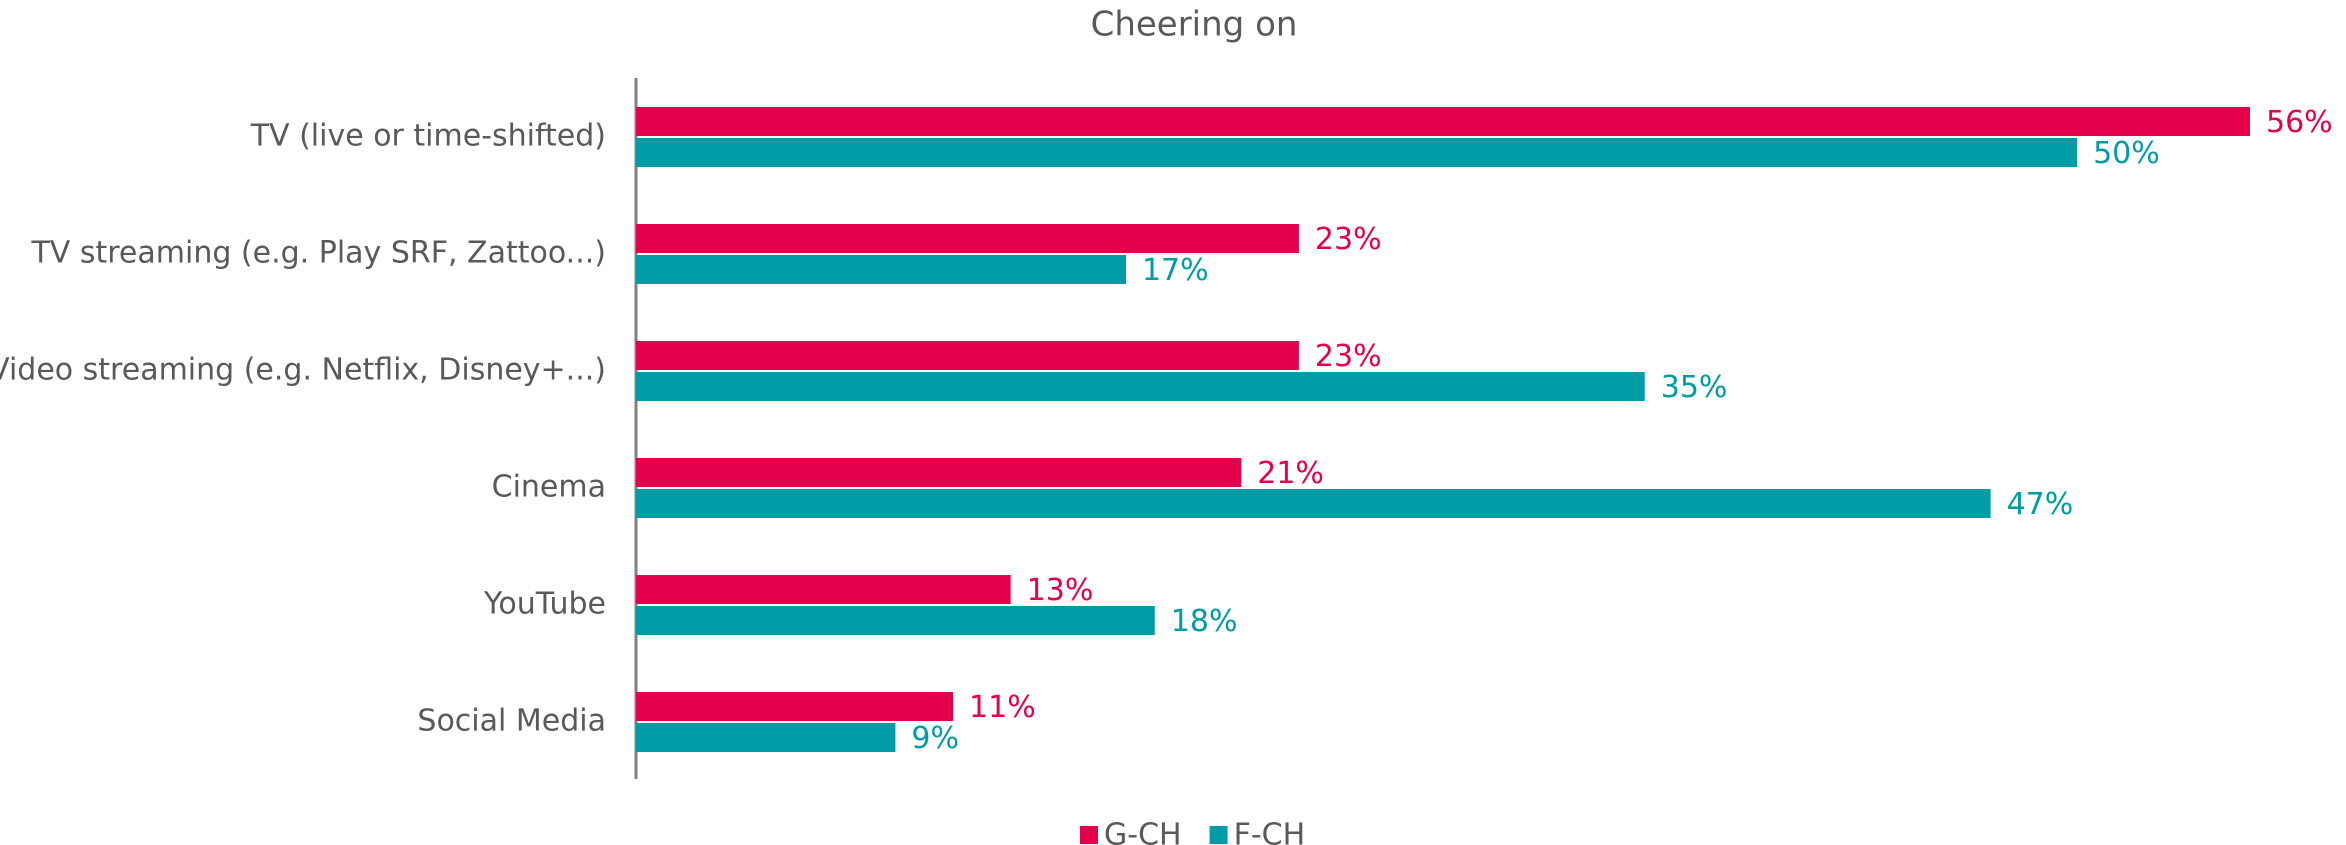 This screenshot has width=2346, height=845. Describe the element at coordinates (1143, 831) in the screenshot. I see `legend-label: G-CH` at that location.